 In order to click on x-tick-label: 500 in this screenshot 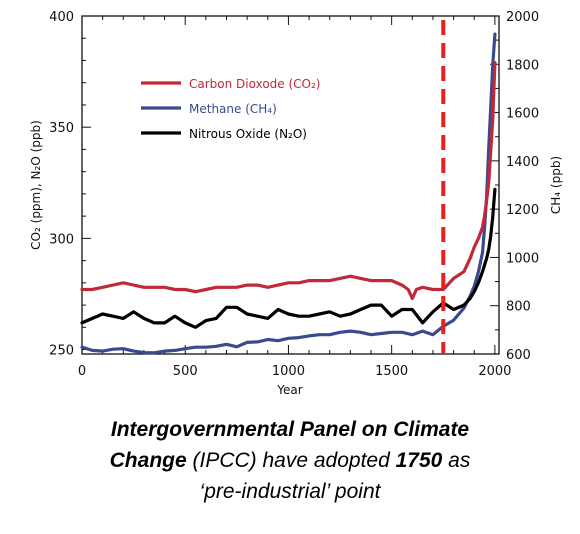, I will do `click(185, 371)`.